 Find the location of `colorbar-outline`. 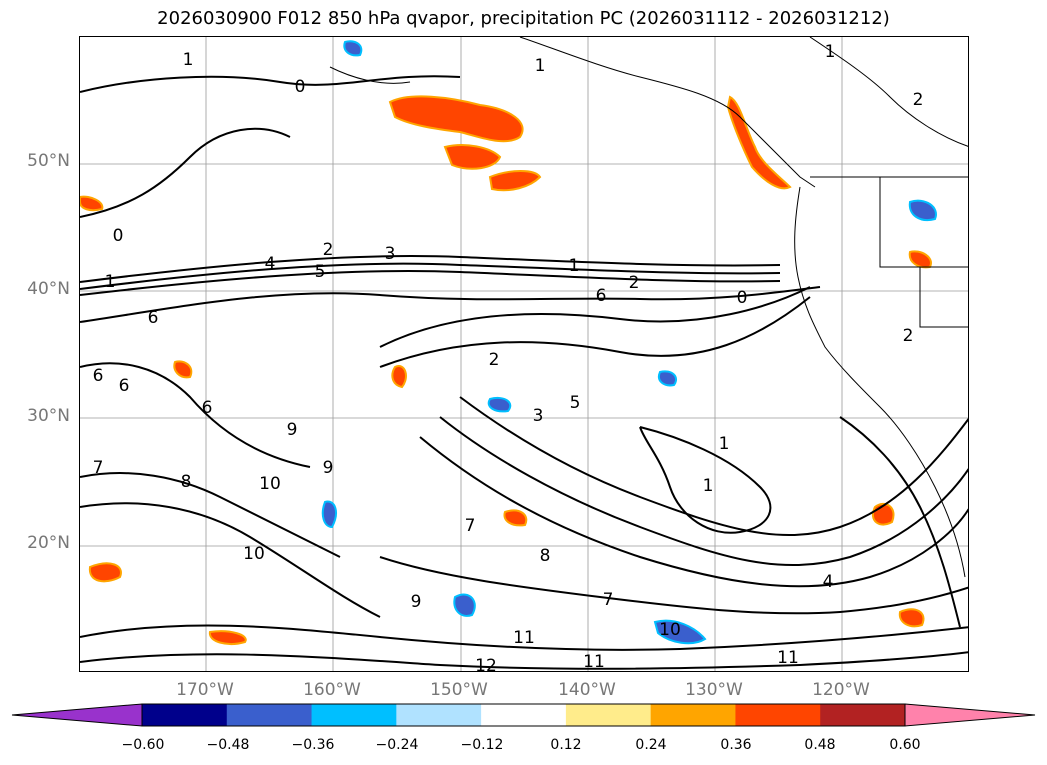

colorbar-outline is located at coordinates (523, 715).